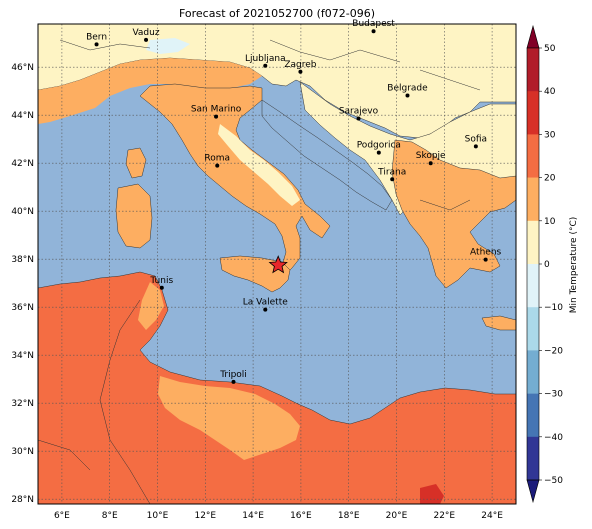 The width and height of the screenshot is (592, 529). What do you see at coordinates (553, 395) in the screenshot?
I see `colorbar-tick-label: −30` at bounding box center [553, 395].